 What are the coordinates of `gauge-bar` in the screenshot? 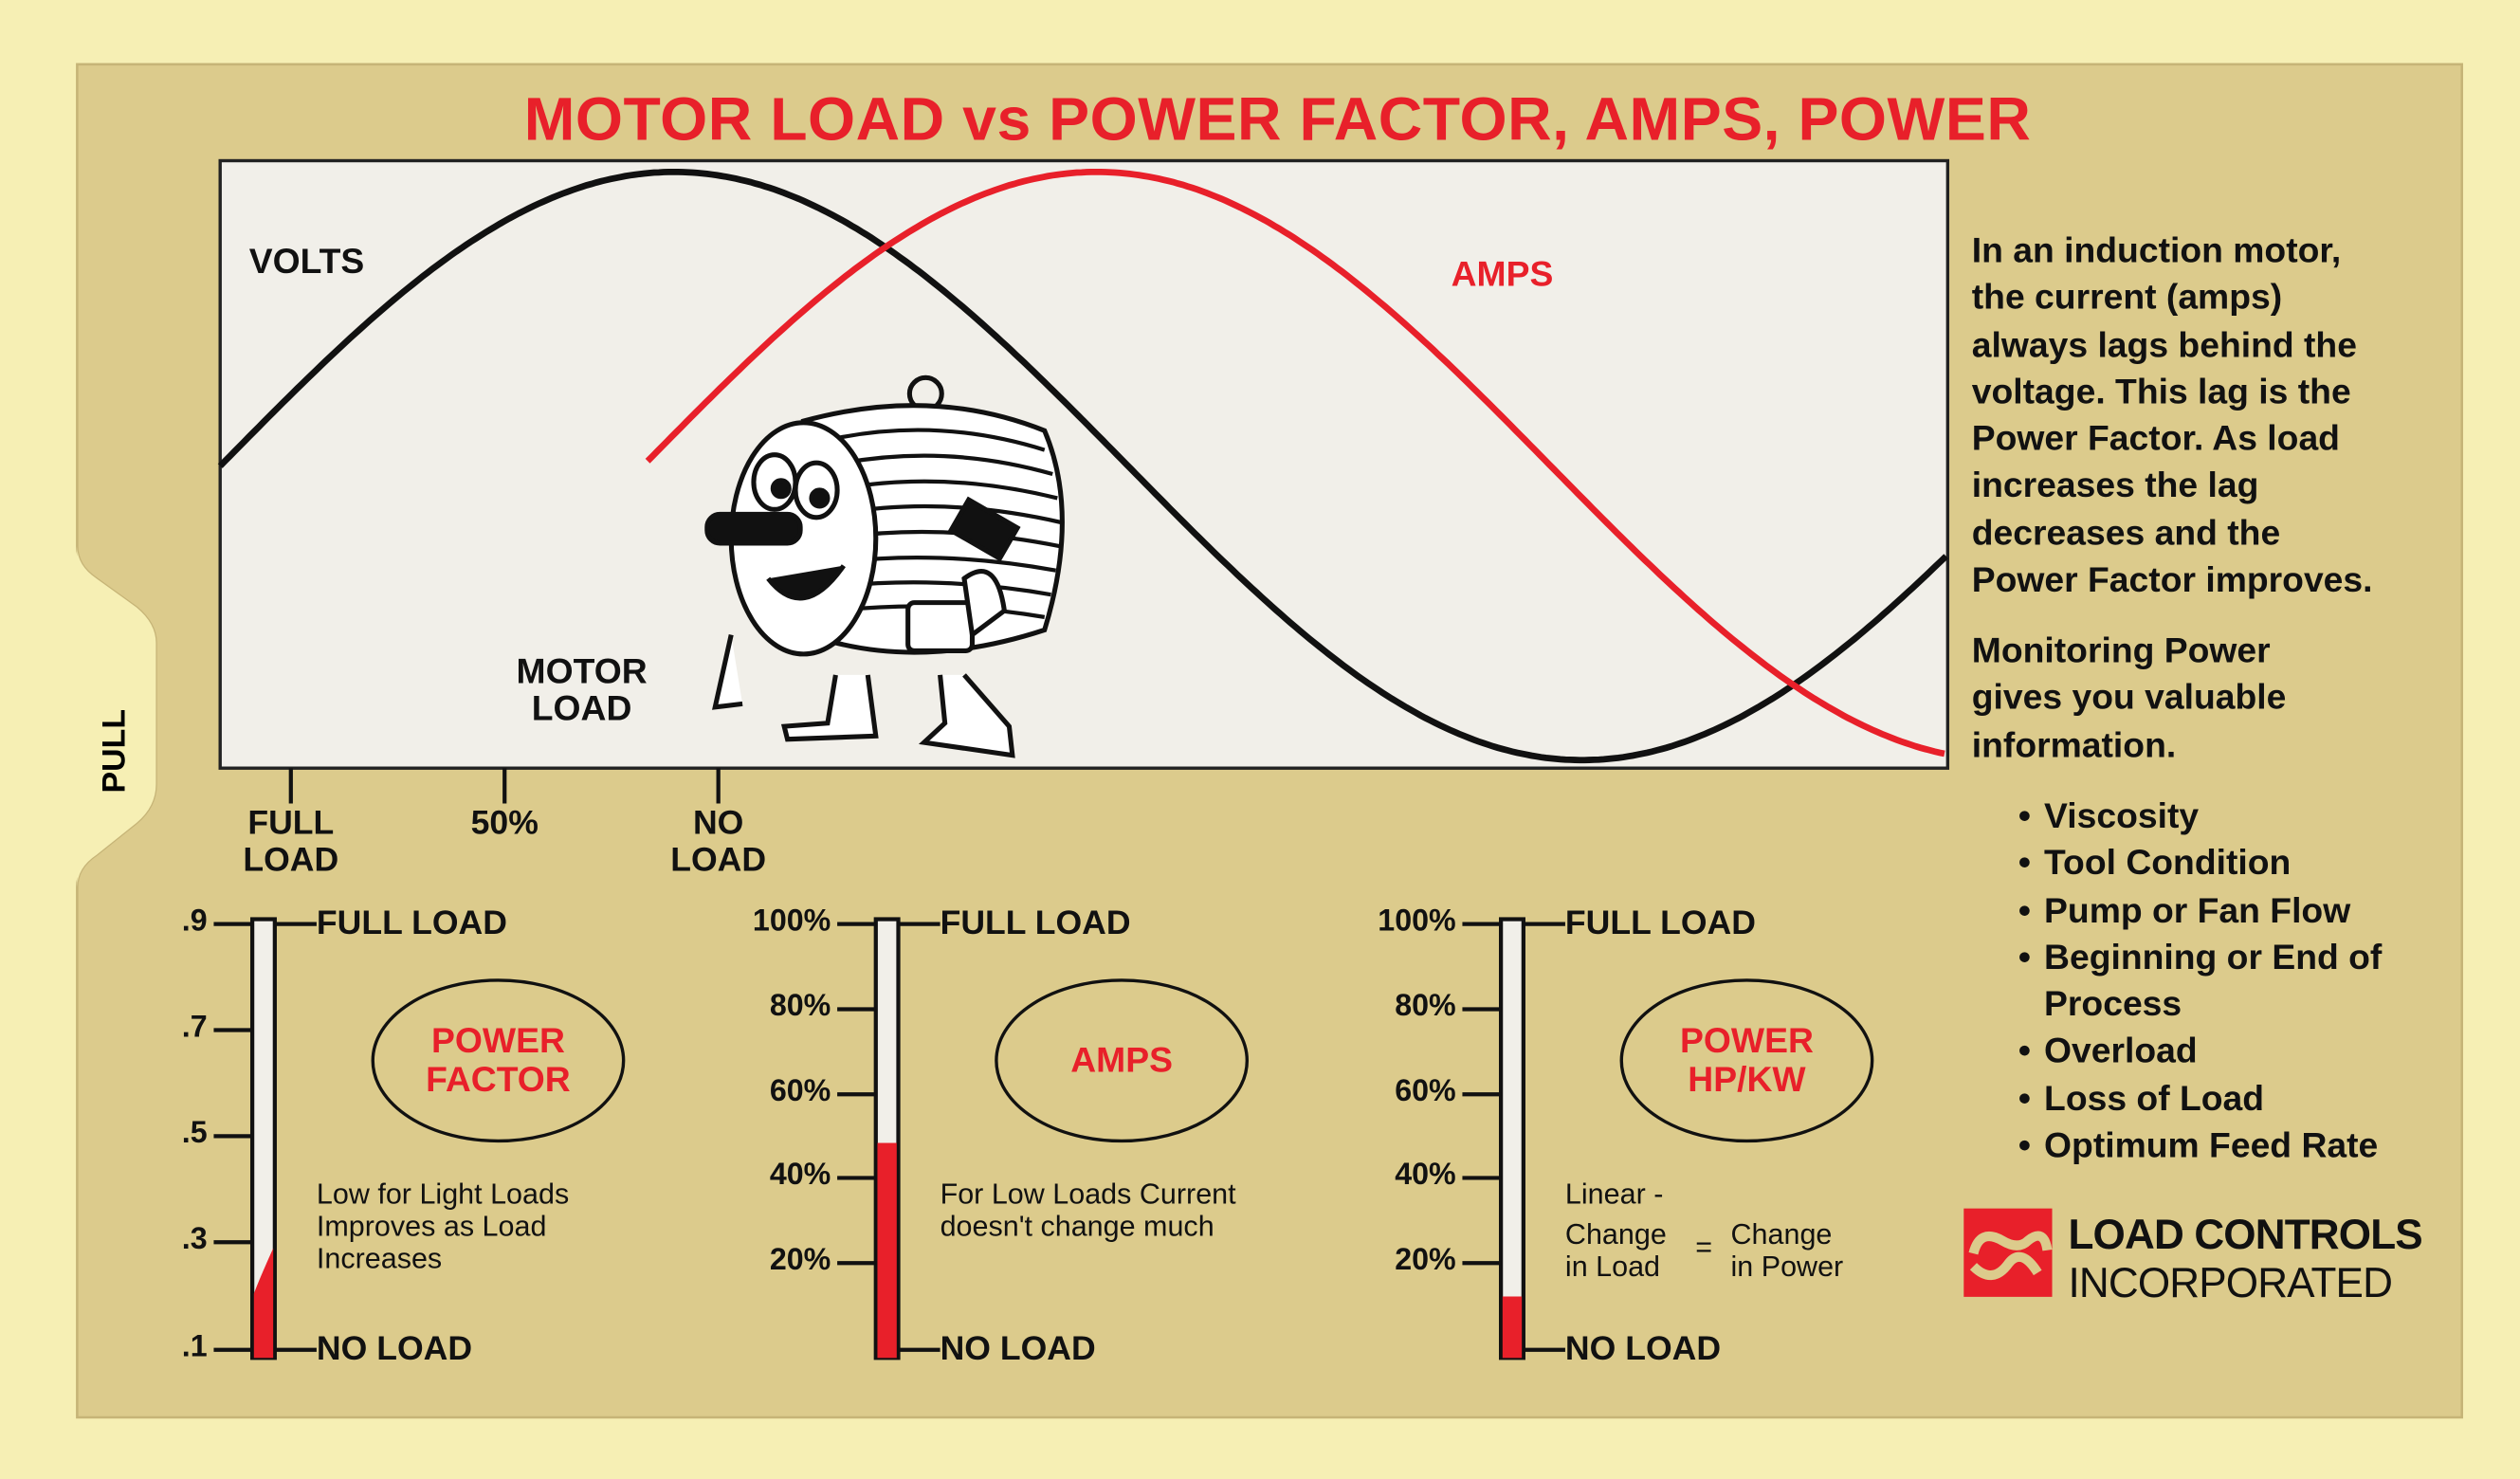 It's located at (1512, 1138).